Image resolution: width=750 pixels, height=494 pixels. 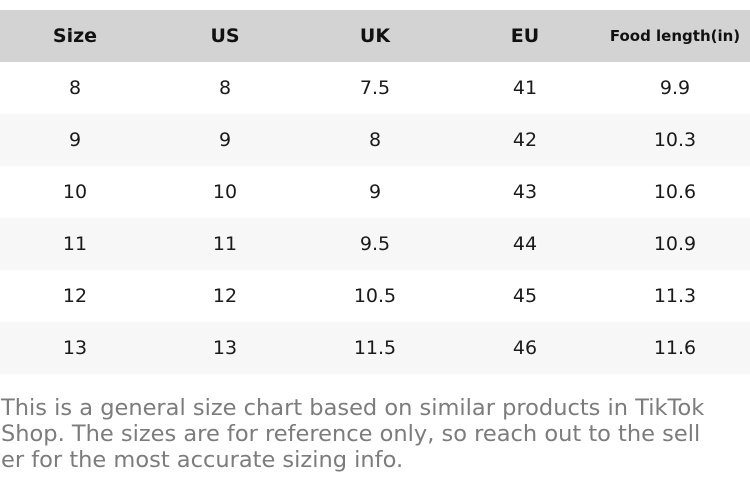 What do you see at coordinates (525, 296) in the screenshot?
I see `table-cell: 45` at bounding box center [525, 296].